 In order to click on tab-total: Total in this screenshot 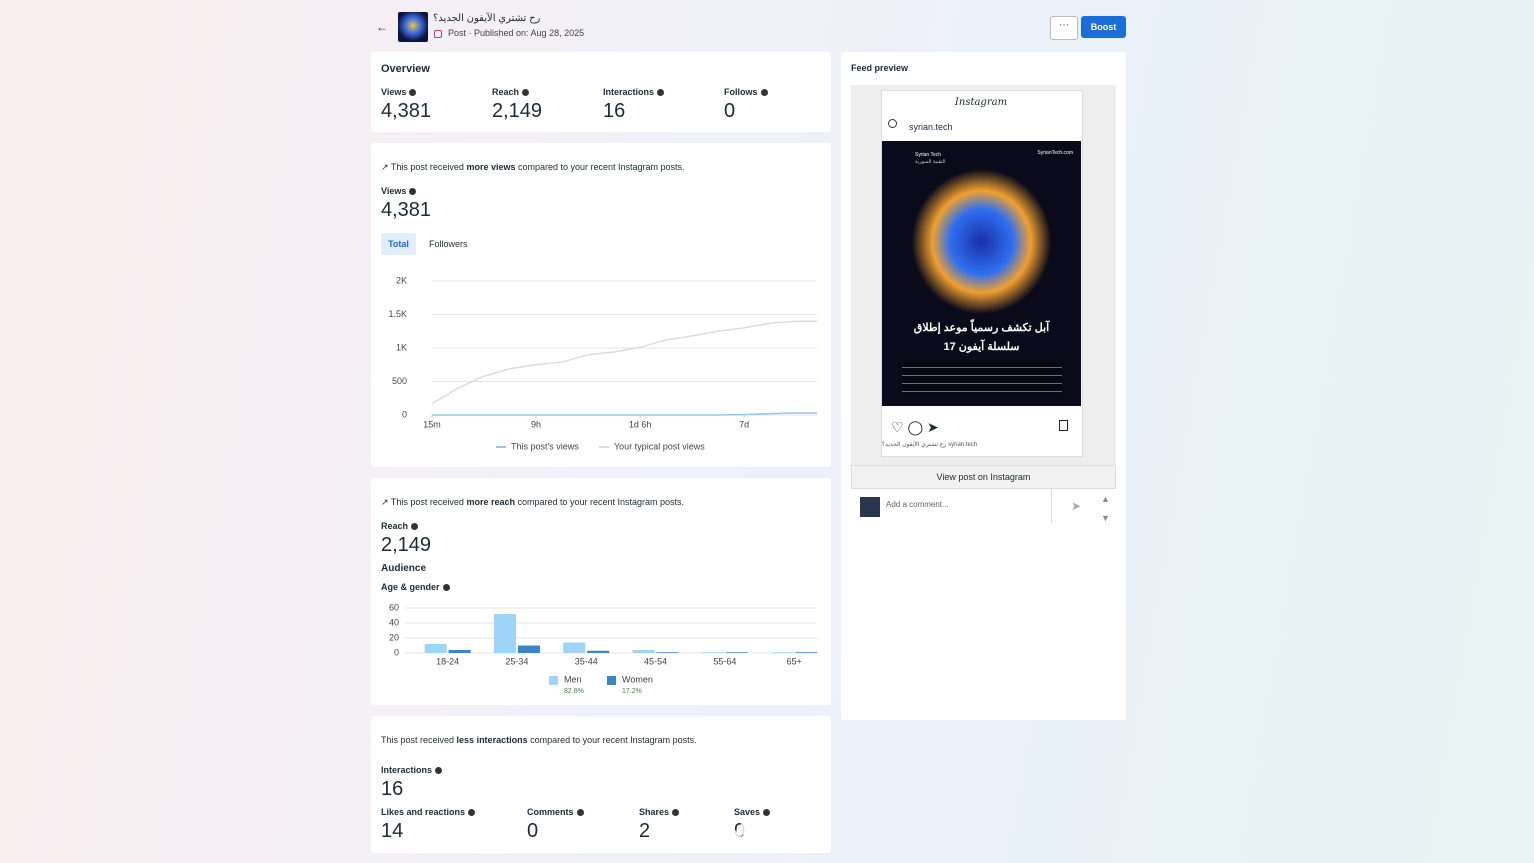, I will do `click(398, 244)`.